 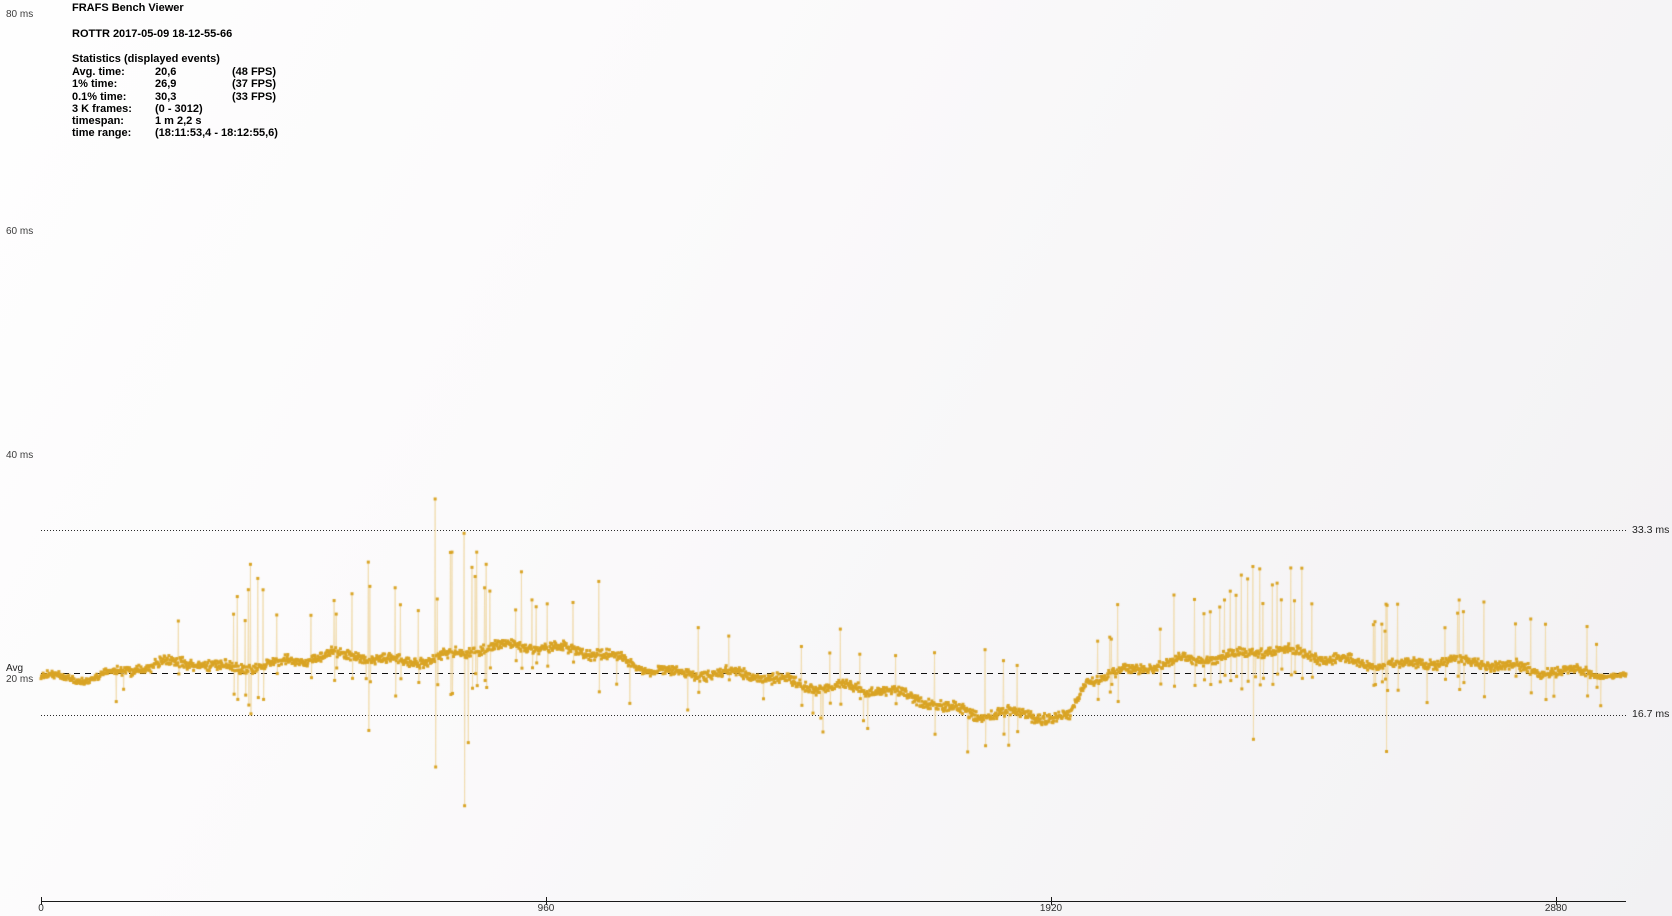 I want to click on stat-label: timespan:, so click(x=98, y=121).